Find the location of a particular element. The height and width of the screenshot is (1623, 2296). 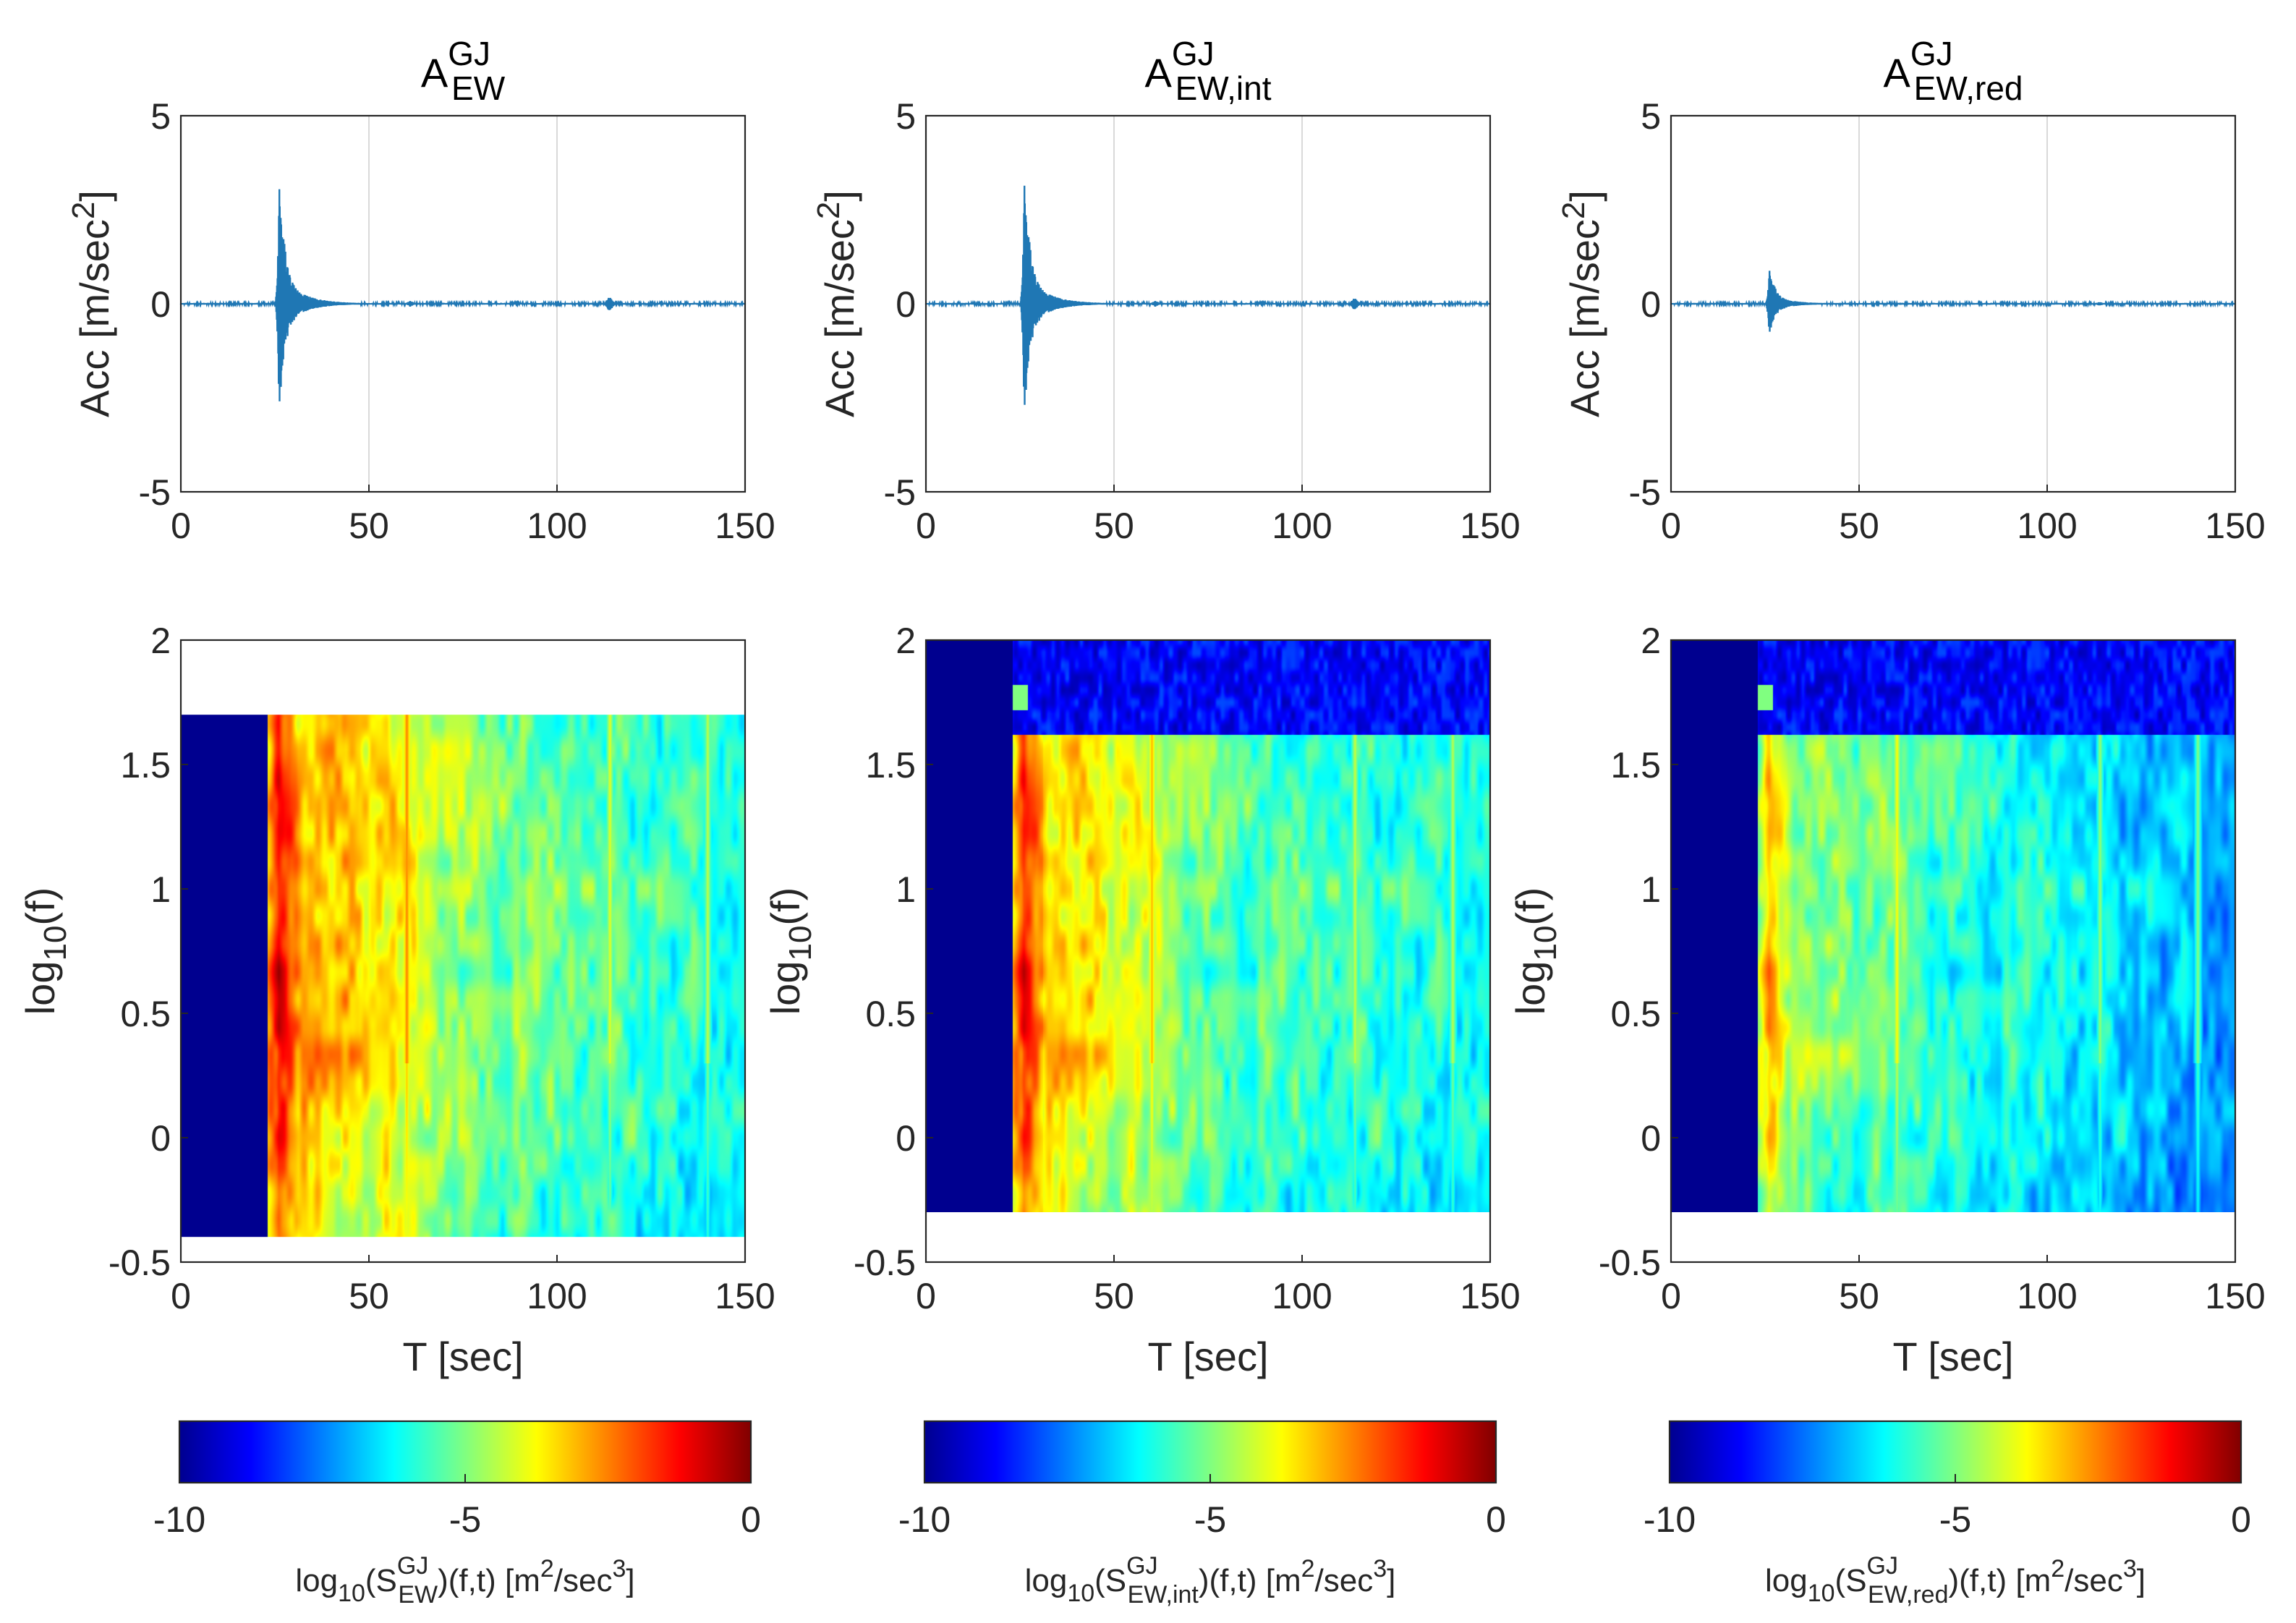

panel-b-acc-signal-line is located at coordinates (1208, 295).